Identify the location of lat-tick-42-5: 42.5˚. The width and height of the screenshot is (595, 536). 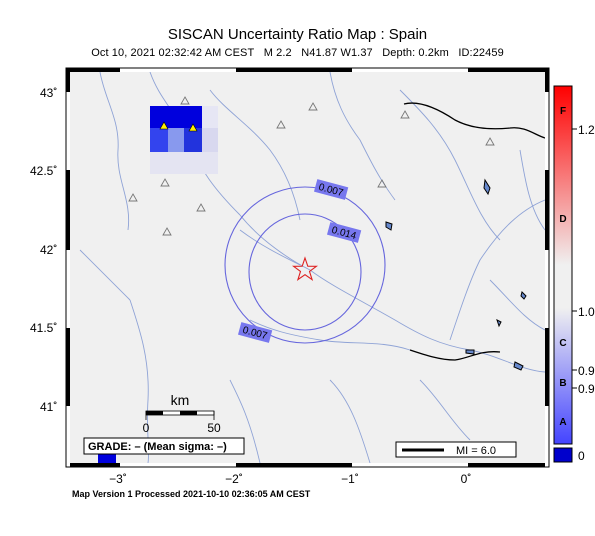
(43, 171).